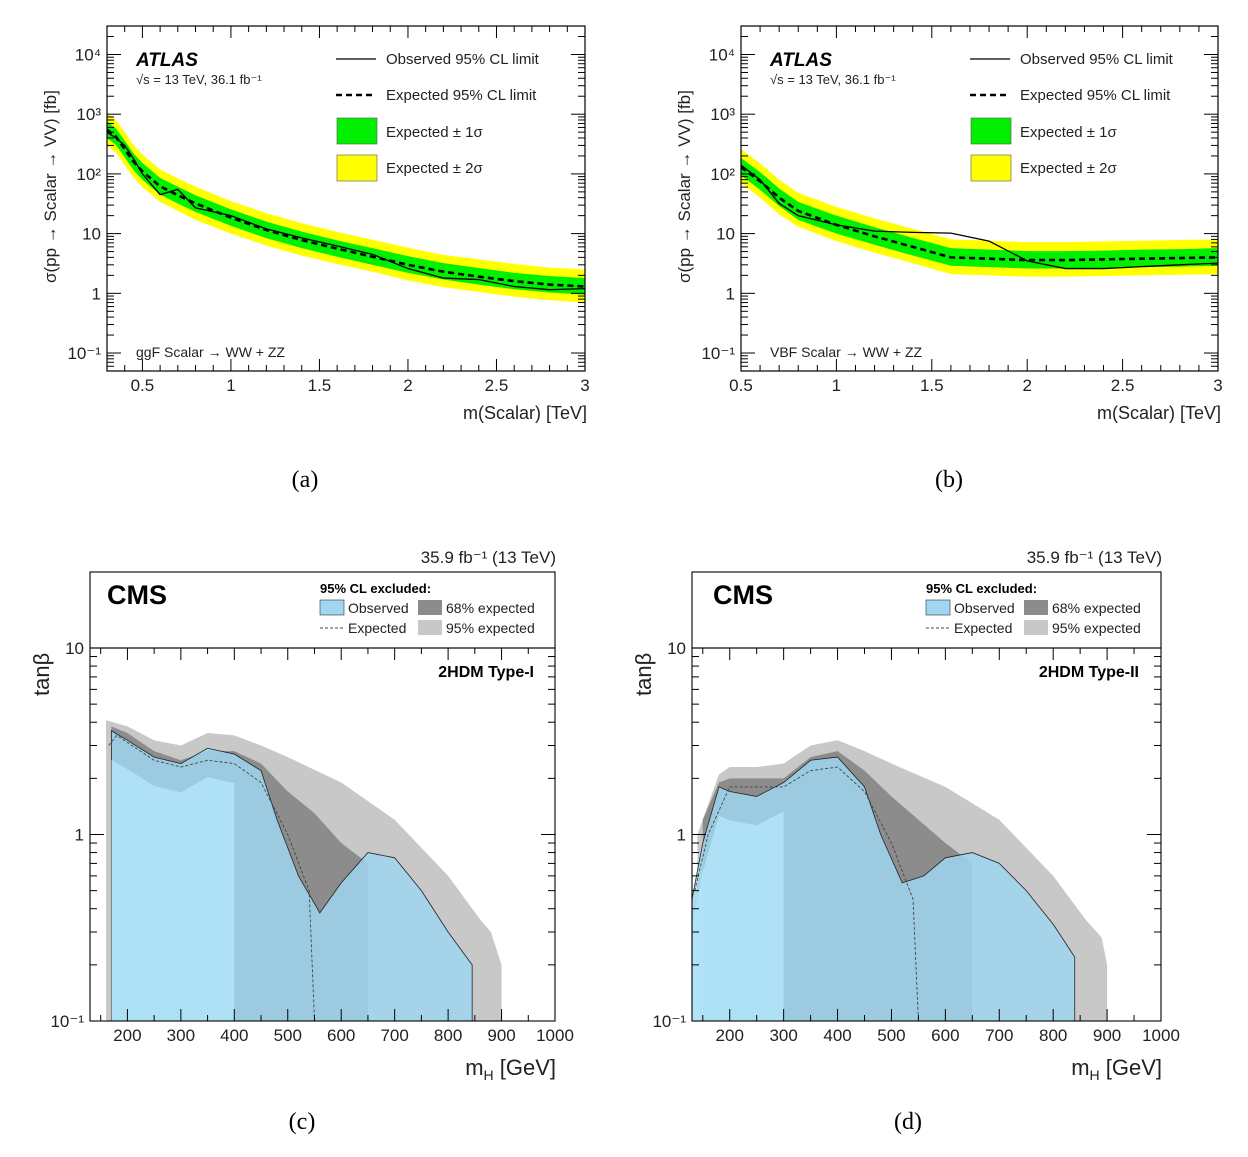 The width and height of the screenshot is (1248, 1157). What do you see at coordinates (448, 1035) in the screenshot?
I see `x-tick-label: 800` at bounding box center [448, 1035].